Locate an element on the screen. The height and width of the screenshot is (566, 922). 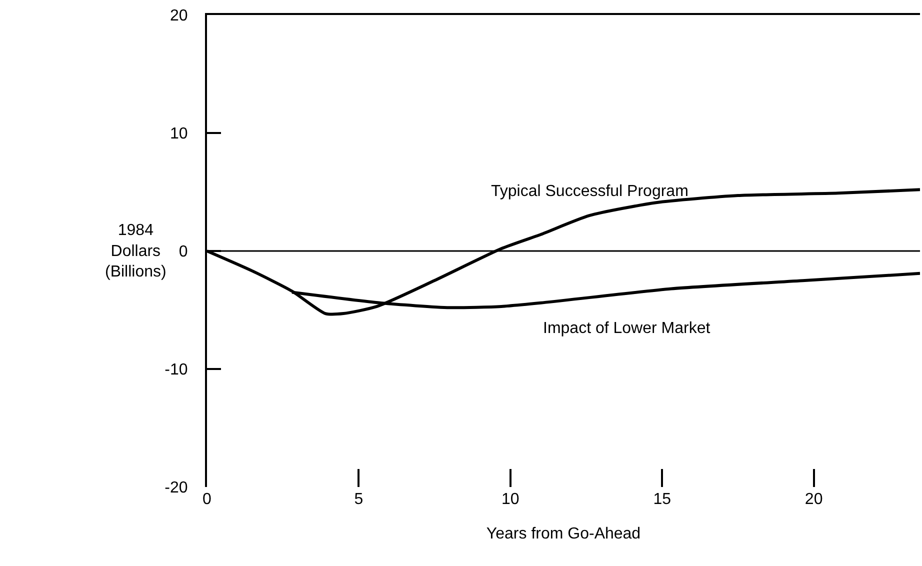
y-axis-title: 1984 Dollars (Billions) is located at coordinates (135, 251).